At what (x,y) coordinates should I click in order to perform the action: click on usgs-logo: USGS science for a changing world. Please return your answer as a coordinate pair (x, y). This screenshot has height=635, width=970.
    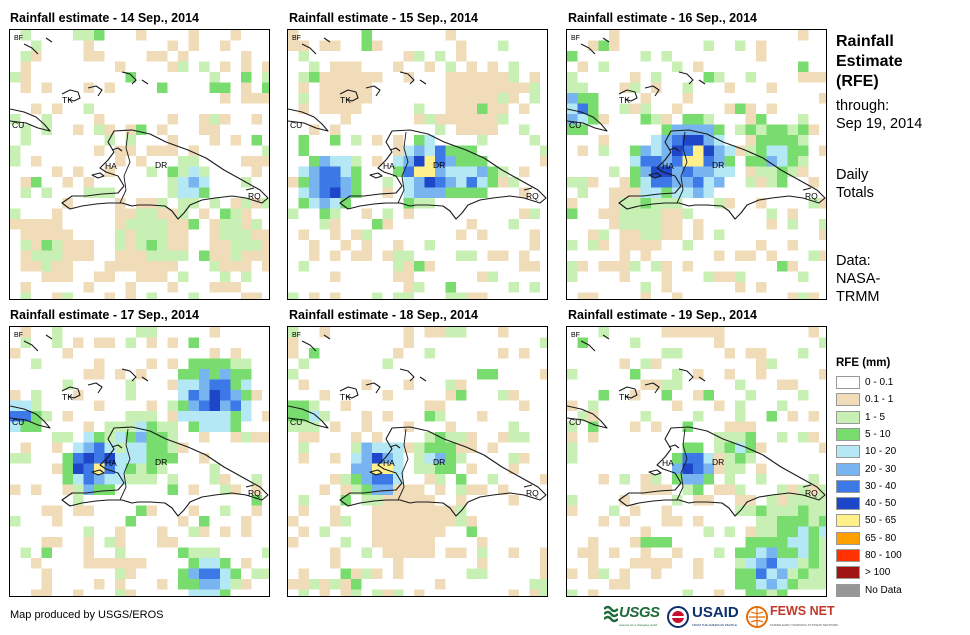
    Looking at the image, I should click on (634, 617).